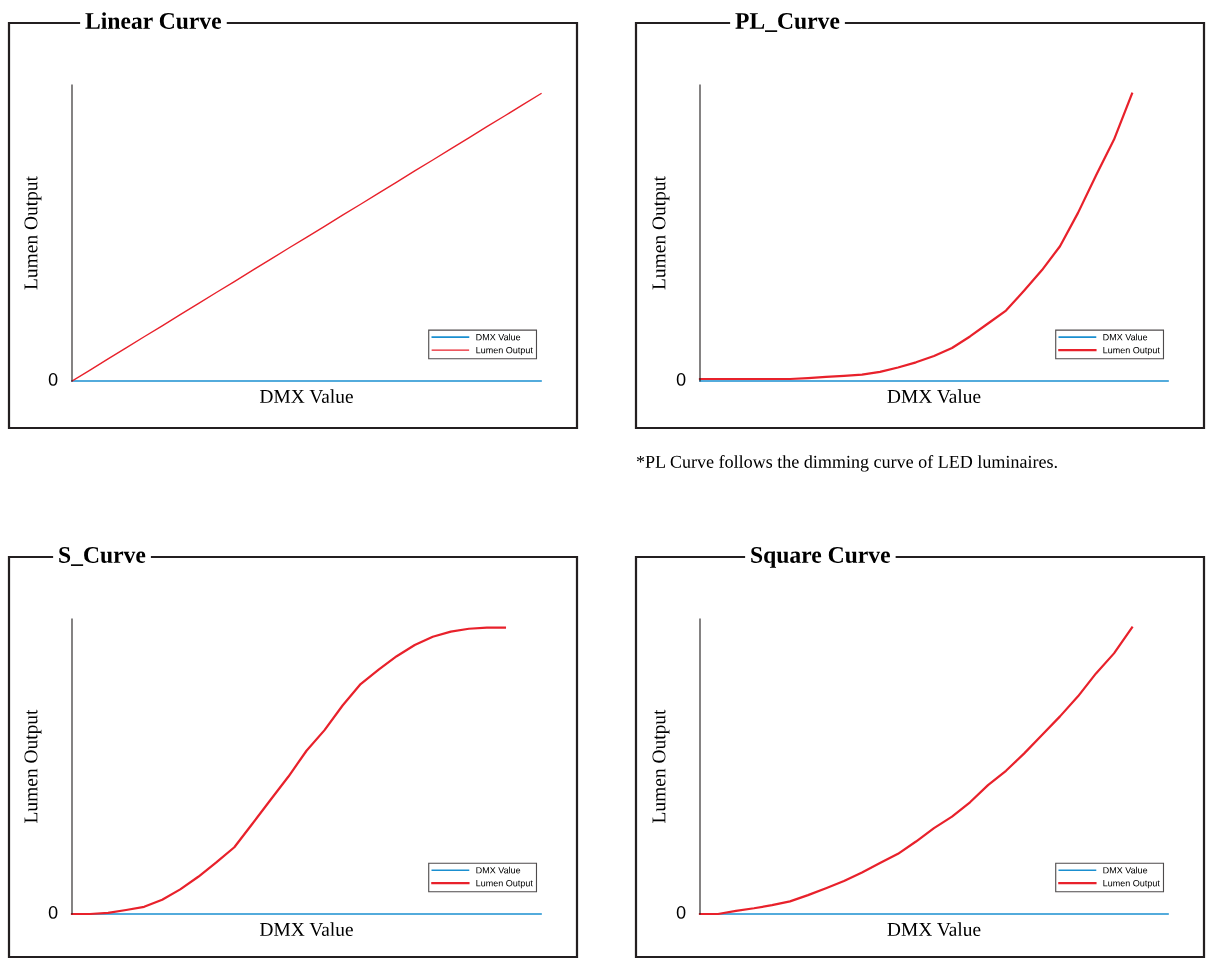 The width and height of the screenshot is (1207, 958). Describe the element at coordinates (846, 463) in the screenshot. I see `text: *PL Curve follows the dimming curve of LED luminaires.` at that location.